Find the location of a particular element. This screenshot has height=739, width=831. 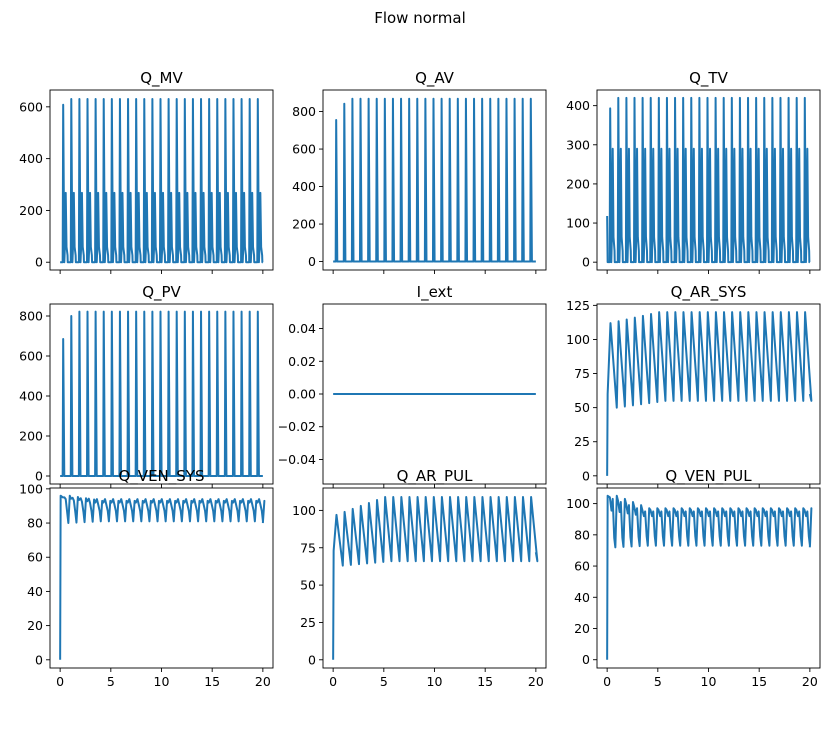

subplot-title: Q_AR_PUL is located at coordinates (435, 476).